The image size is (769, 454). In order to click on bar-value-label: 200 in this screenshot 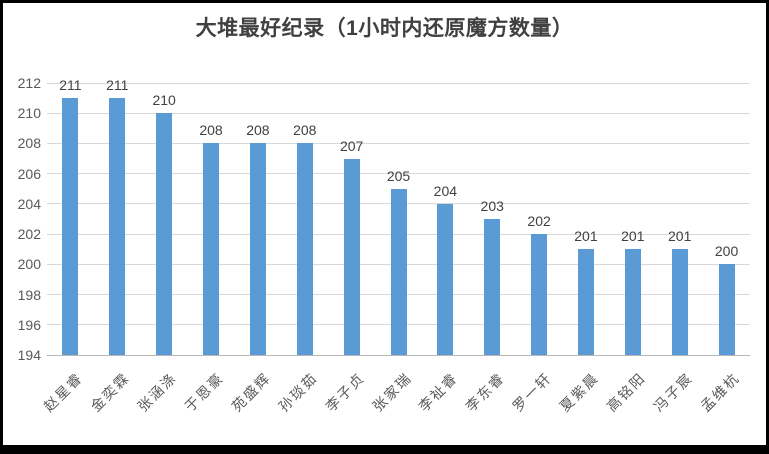, I will do `click(726, 251)`.